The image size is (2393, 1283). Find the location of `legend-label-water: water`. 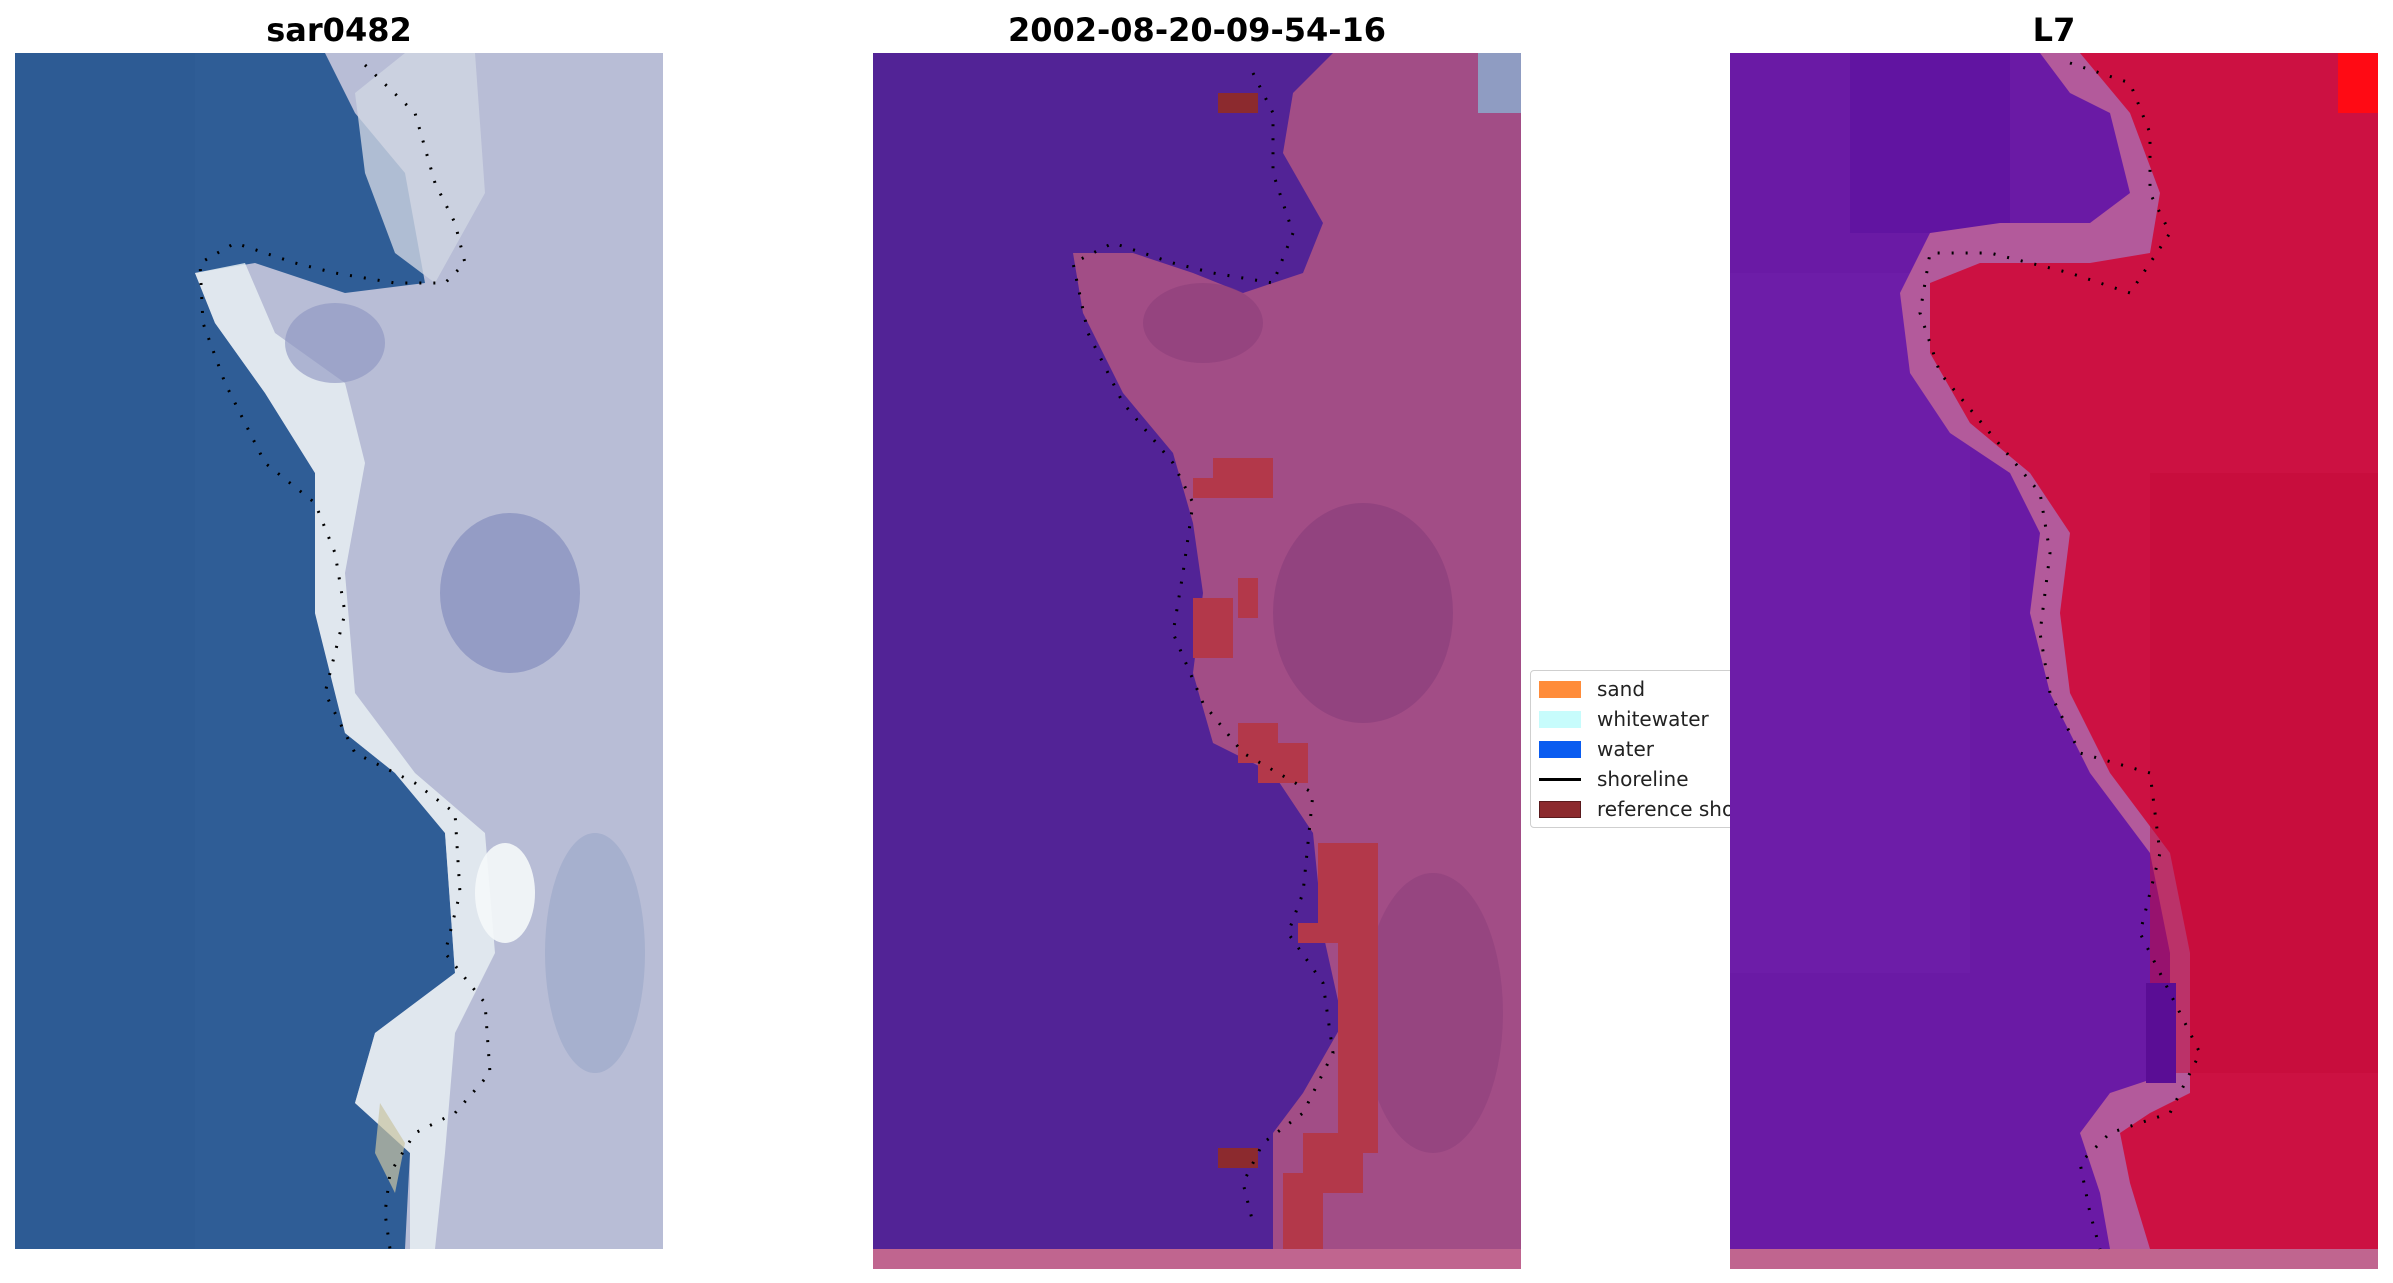

legend-label-water: water is located at coordinates (1625, 749).